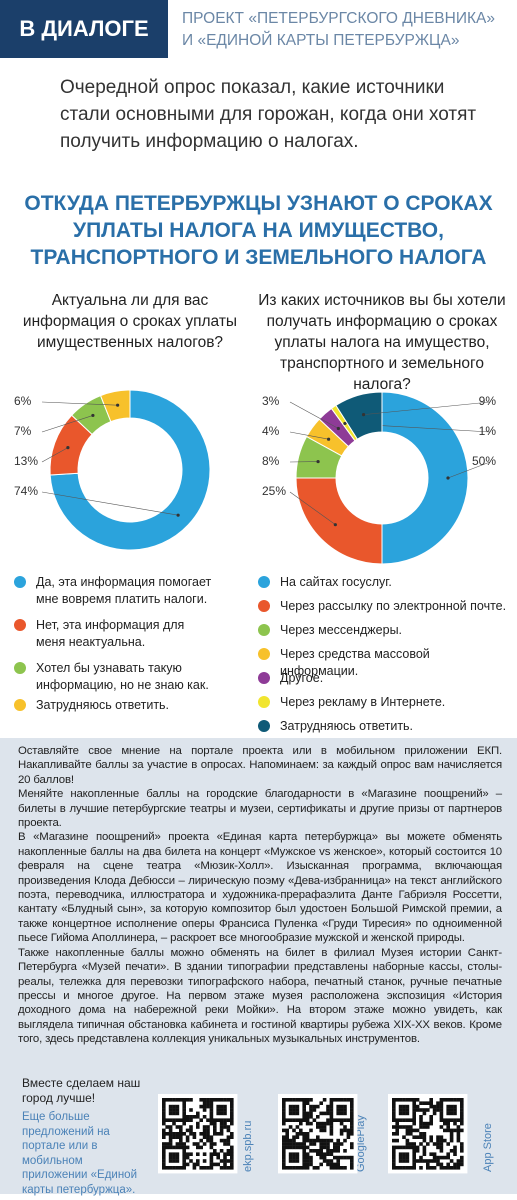 The height and width of the screenshot is (1200, 517). Describe the element at coordinates (363, 702) in the screenshot. I see `legend-text: Через рекламу в Интернете.` at that location.